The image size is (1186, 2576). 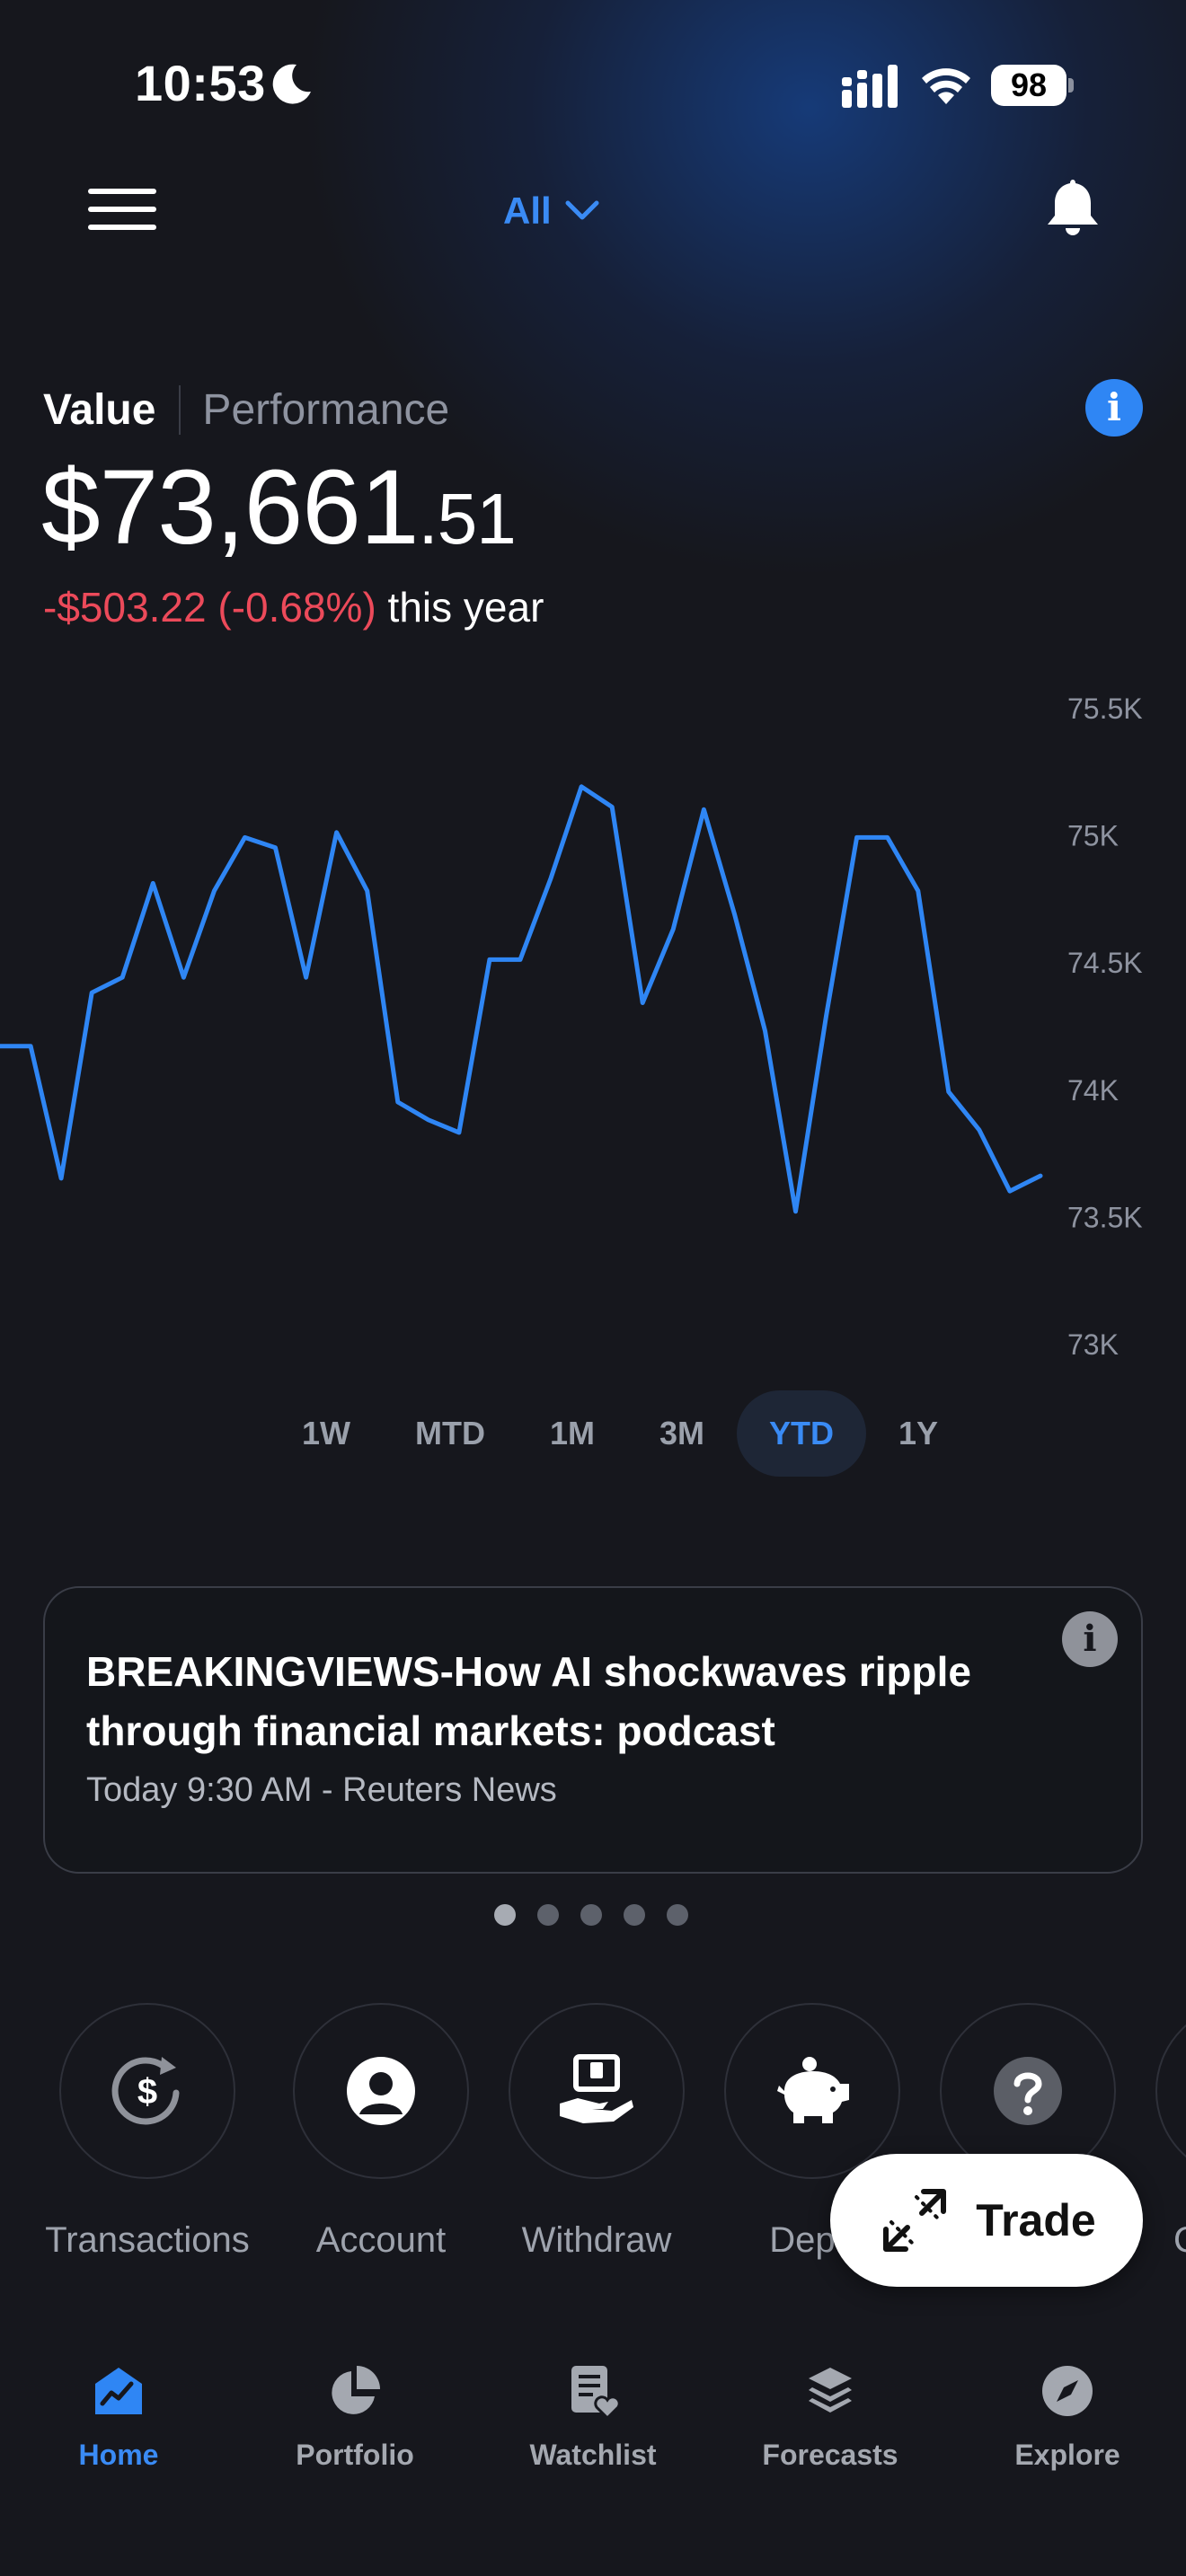 What do you see at coordinates (118, 2455) in the screenshot?
I see `nav-home-label: Home` at bounding box center [118, 2455].